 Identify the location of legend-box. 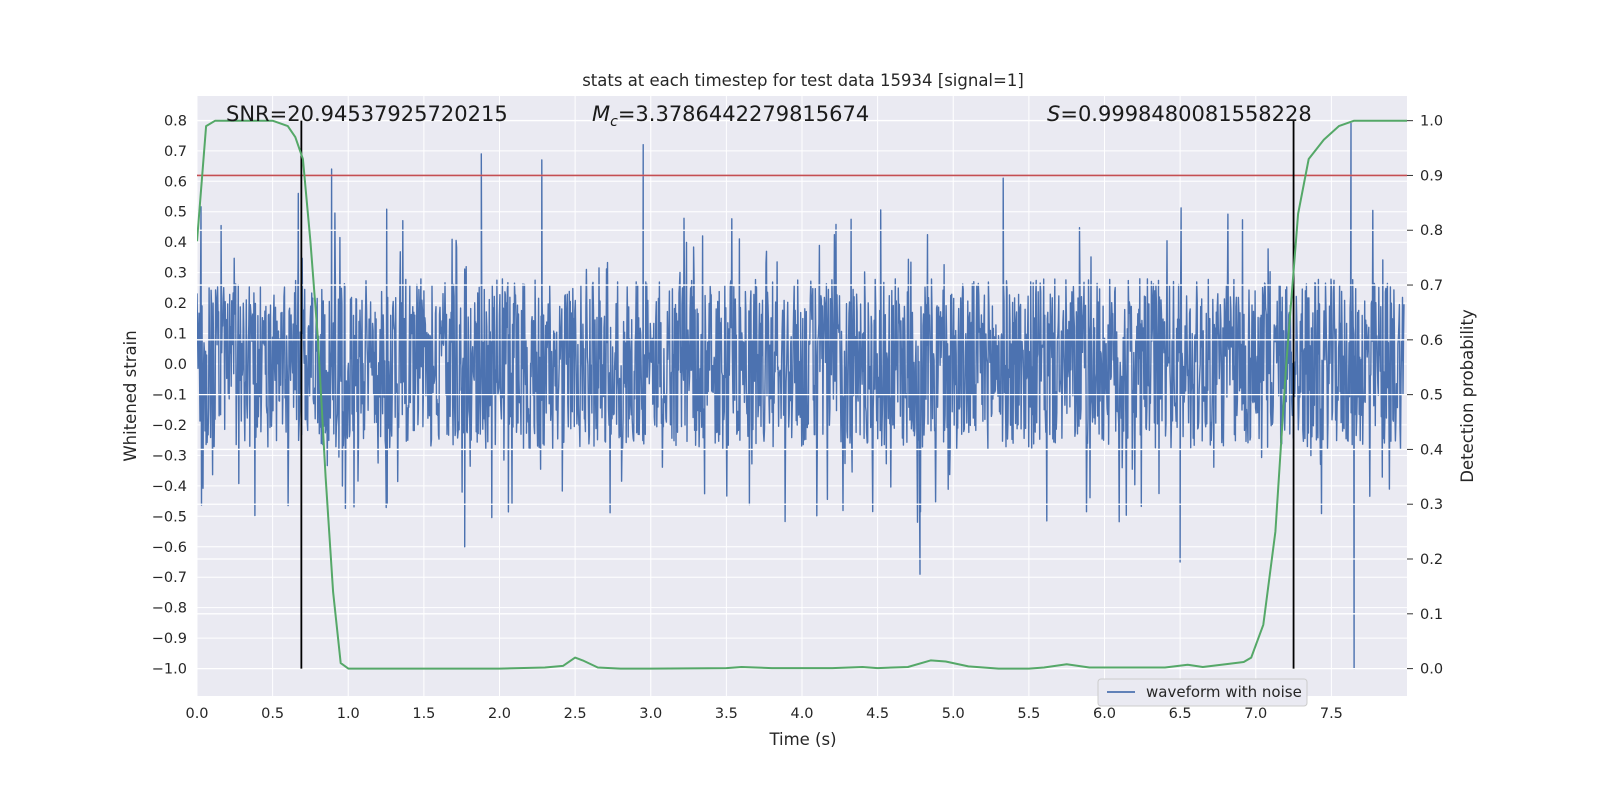
(1202, 692).